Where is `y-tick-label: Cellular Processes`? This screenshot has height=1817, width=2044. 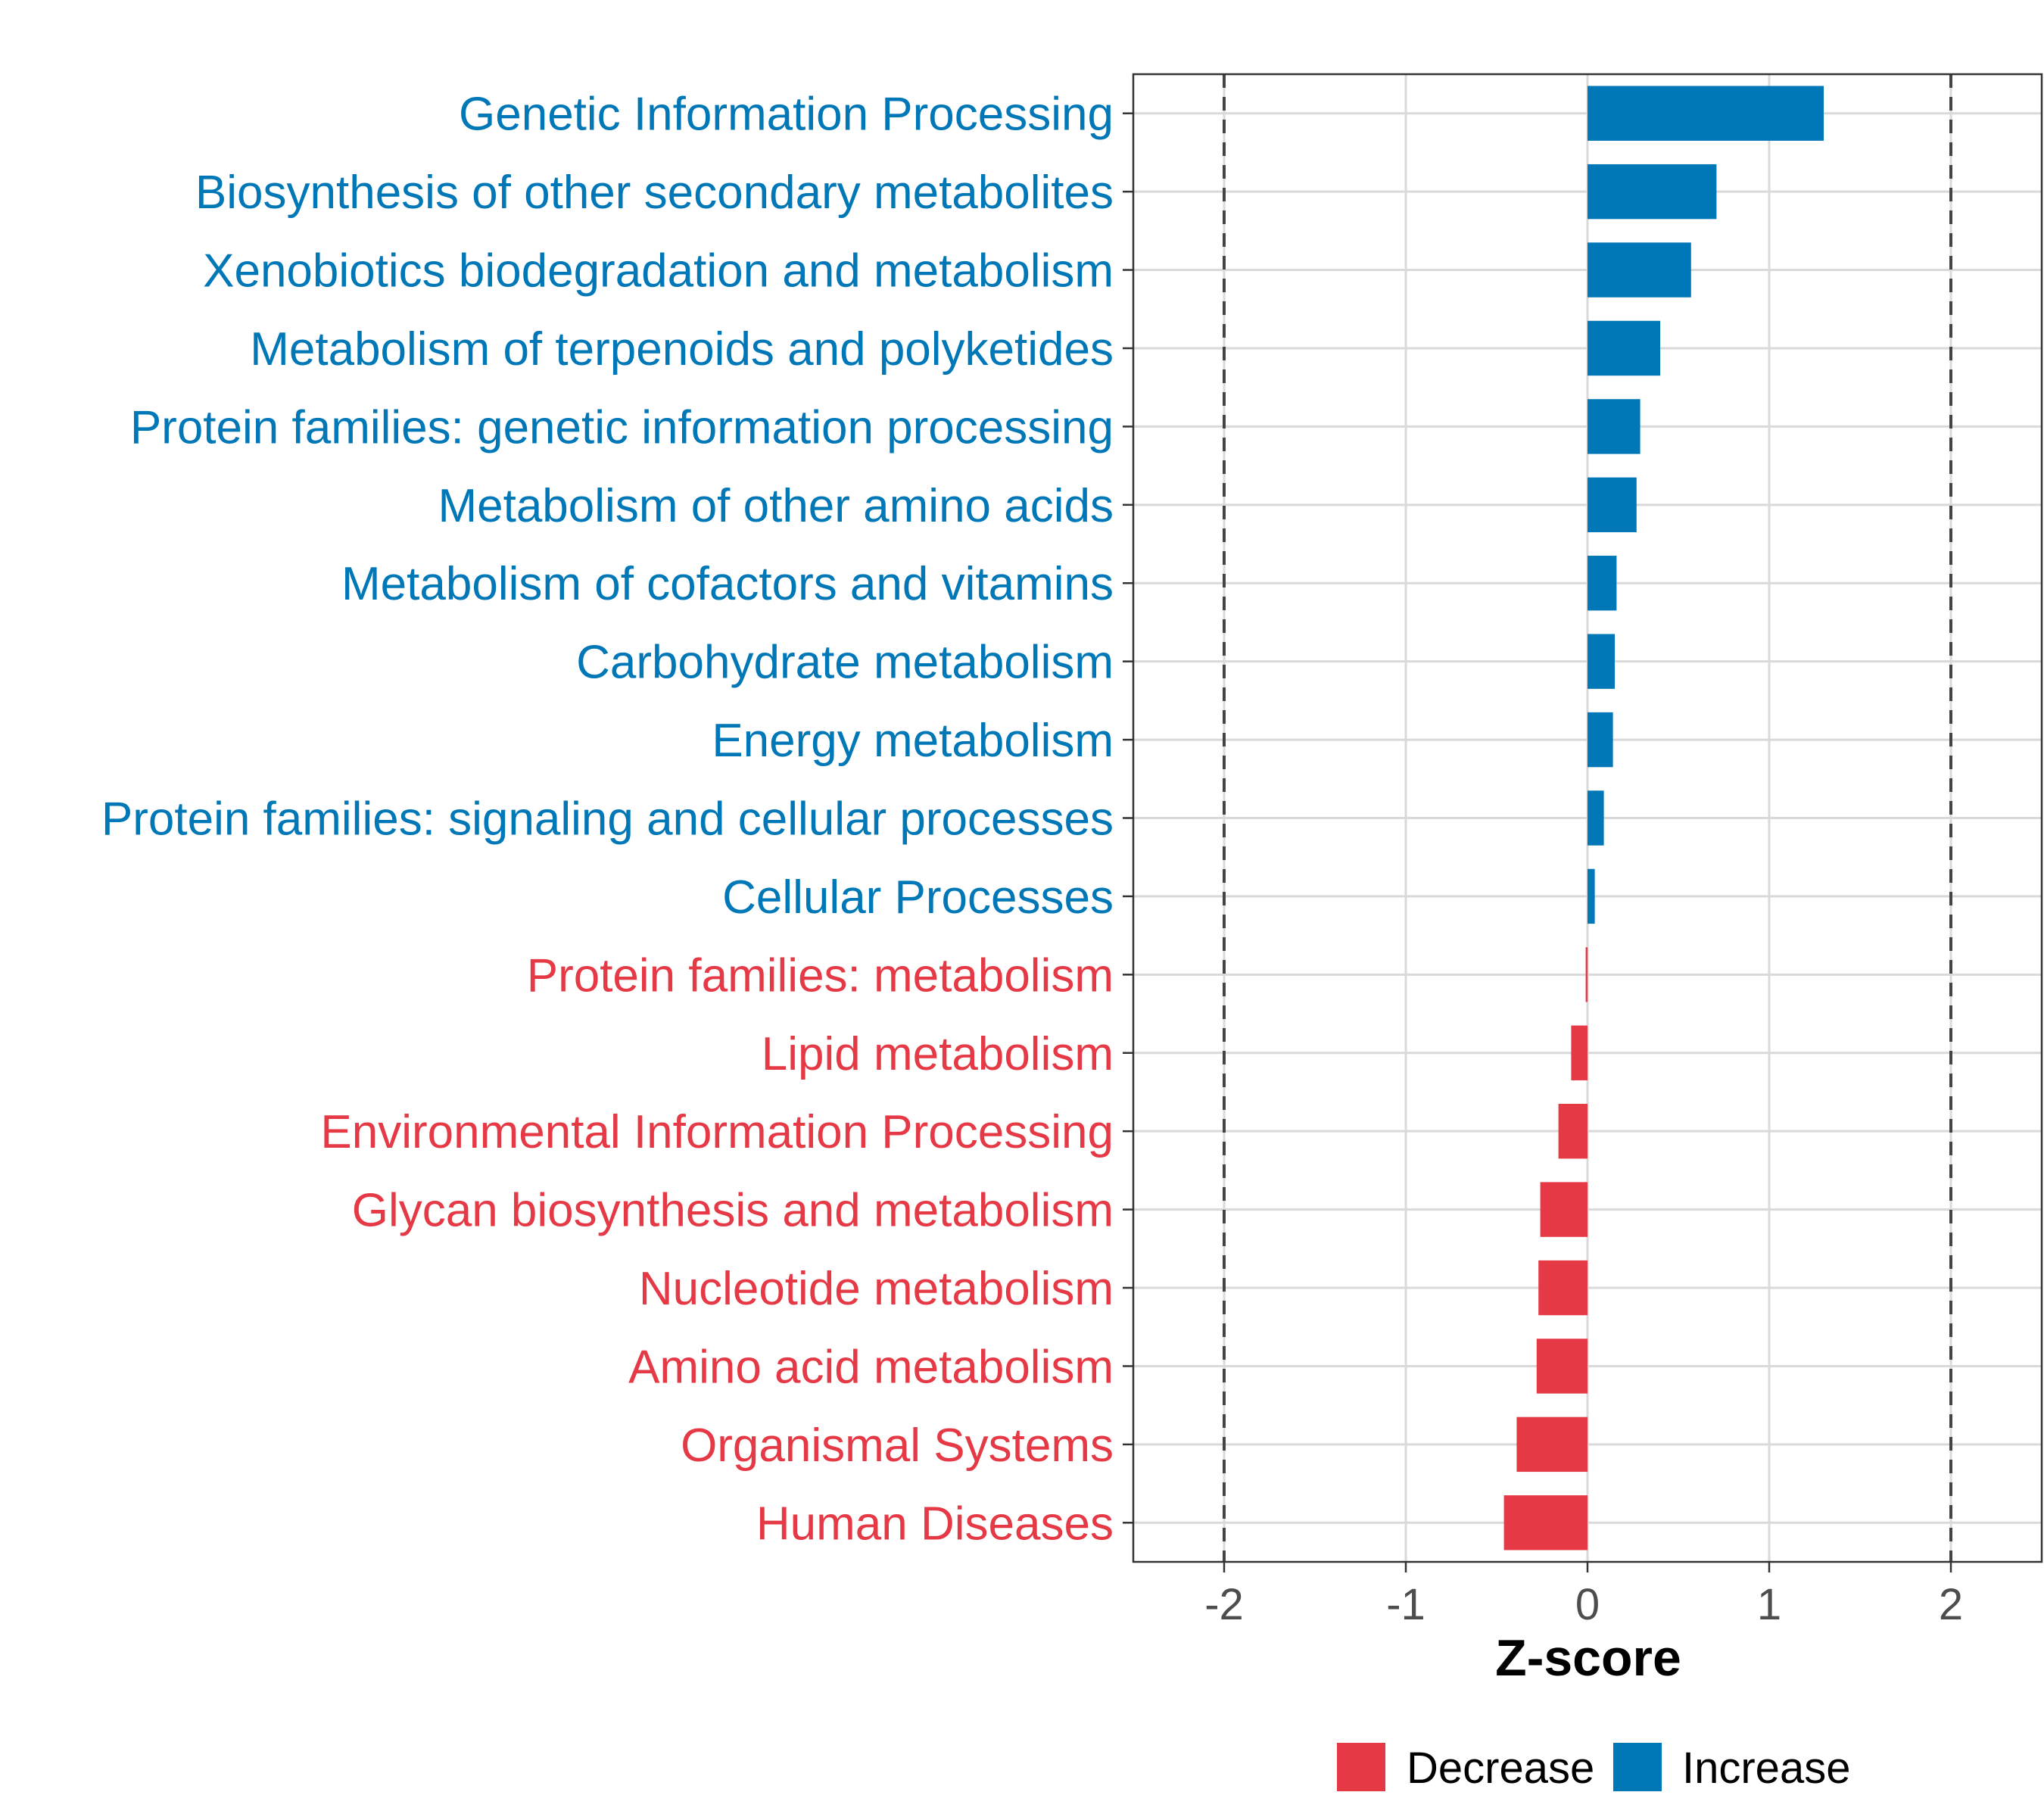
y-tick-label: Cellular Processes is located at coordinates (918, 897).